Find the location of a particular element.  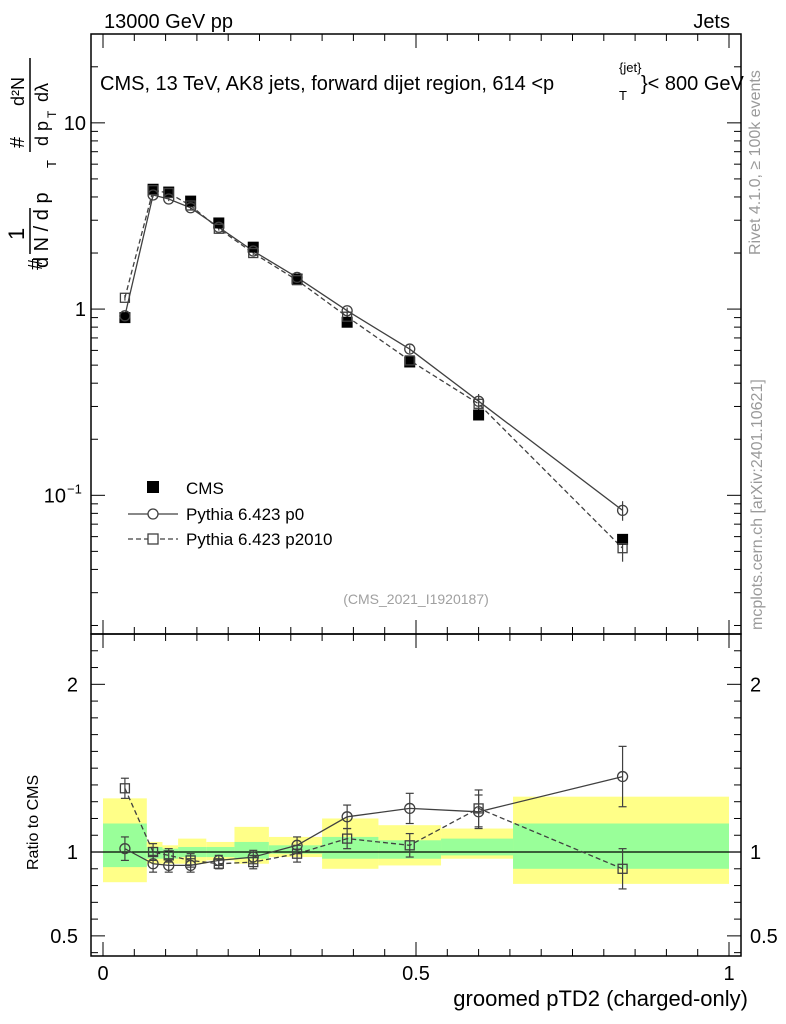

ylabel-line2: d N / d p is located at coordinates (42, 230).